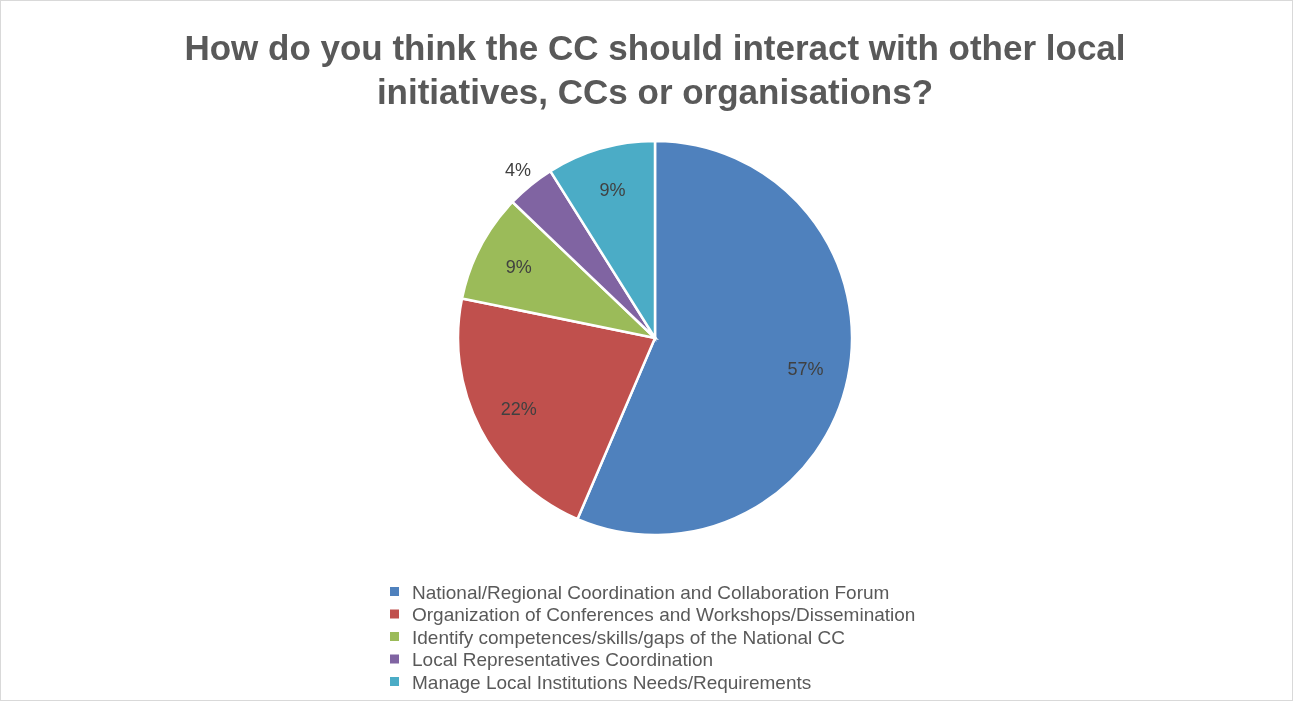  Describe the element at coordinates (563, 659) in the screenshot. I see `legend-label: Local Representatives Coordination` at that location.